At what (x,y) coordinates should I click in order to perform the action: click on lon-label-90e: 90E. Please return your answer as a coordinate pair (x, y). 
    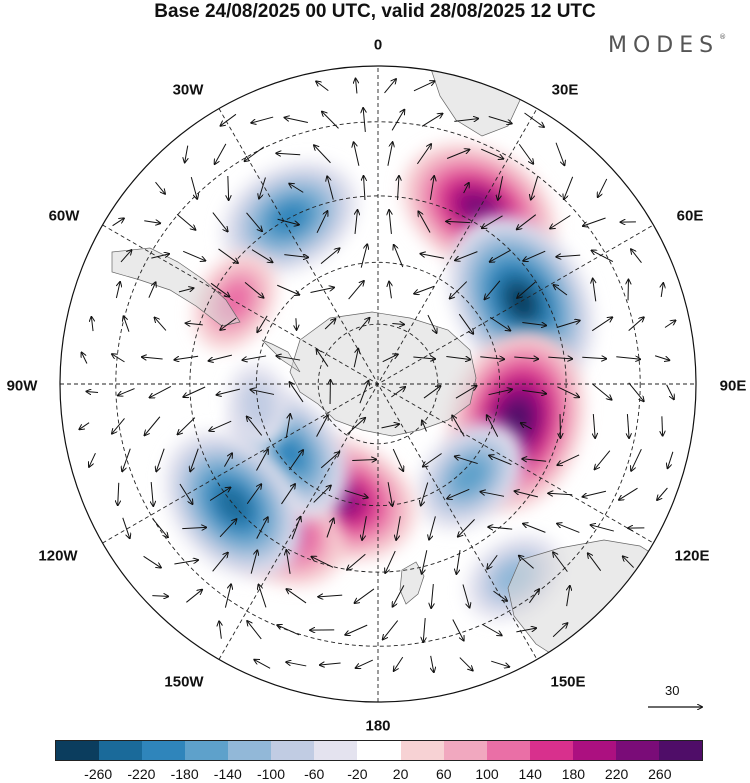
    Looking at the image, I should click on (733, 386).